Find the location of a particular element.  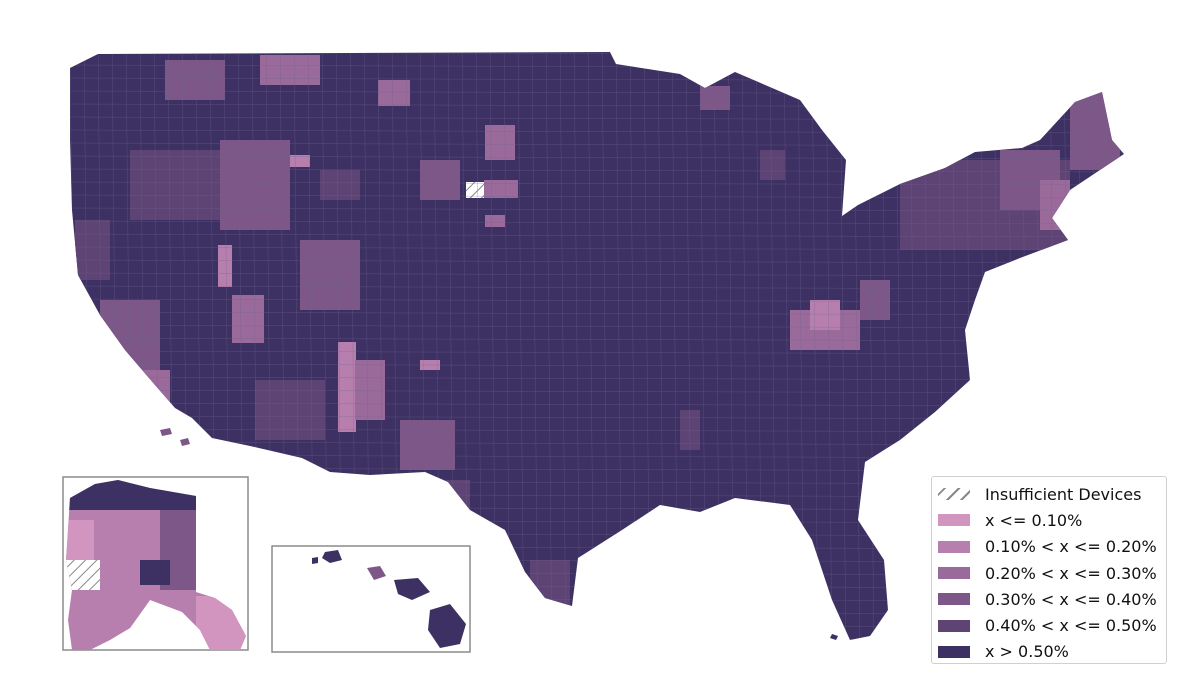

hawaii-island-maui-nui is located at coordinates (412, 589).